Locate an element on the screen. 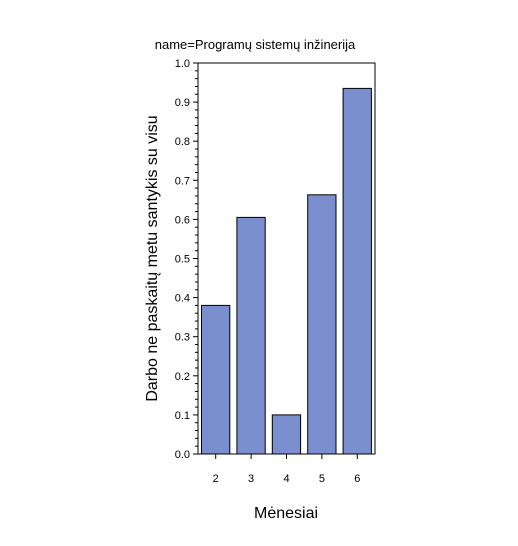 This screenshot has width=518, height=546. y-tick-label: 0.4 is located at coordinates (182, 299).